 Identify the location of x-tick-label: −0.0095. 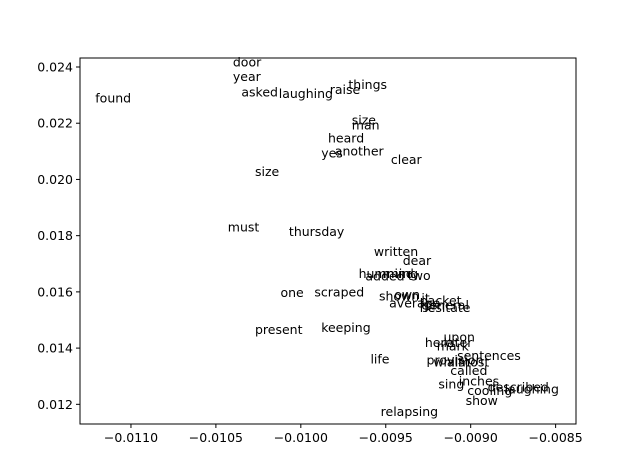
(386, 437).